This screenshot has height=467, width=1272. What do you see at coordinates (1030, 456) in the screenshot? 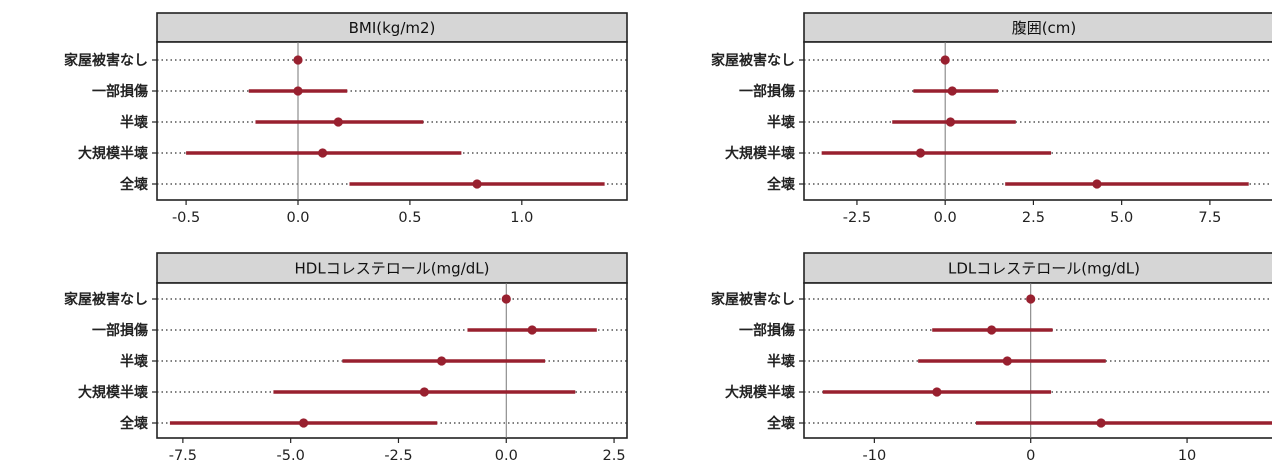
I see `x-tick-label: 0` at bounding box center [1030, 456].